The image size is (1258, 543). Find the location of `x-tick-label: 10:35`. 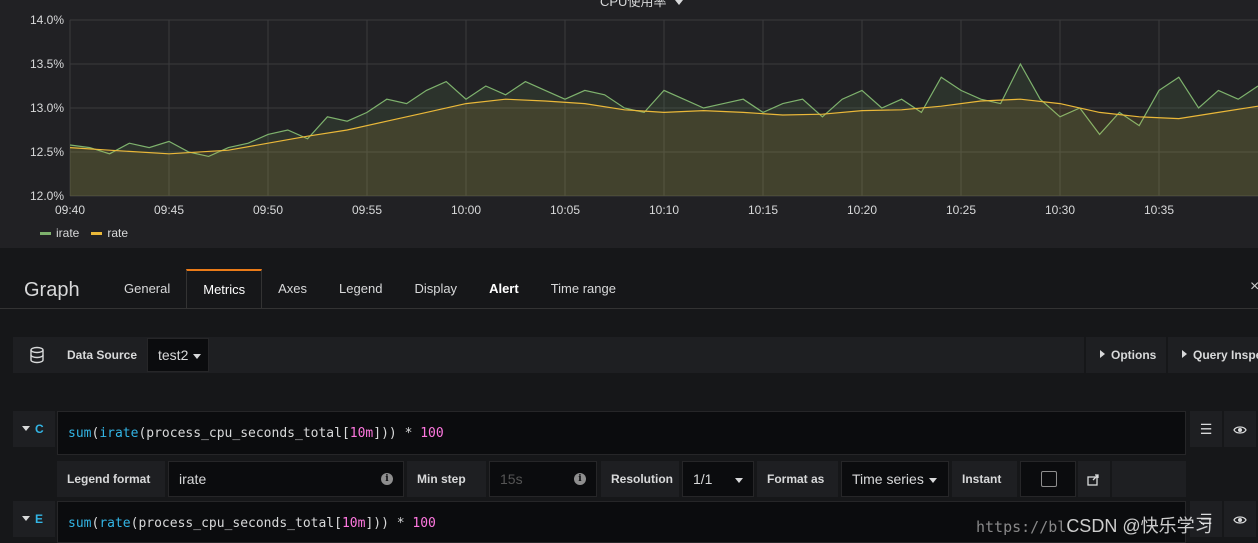

x-tick-label: 10:35 is located at coordinates (1159, 210).